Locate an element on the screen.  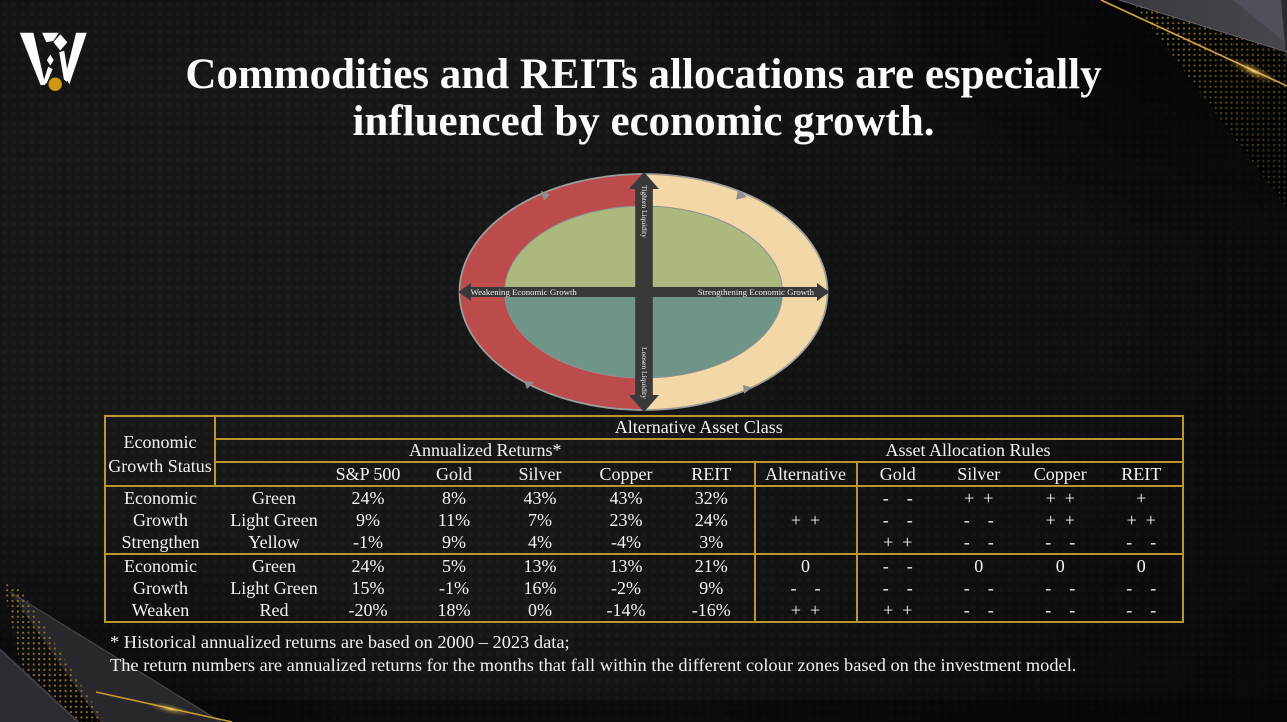
svg-text: Loosen Liquidity is located at coordinates (644, 373).